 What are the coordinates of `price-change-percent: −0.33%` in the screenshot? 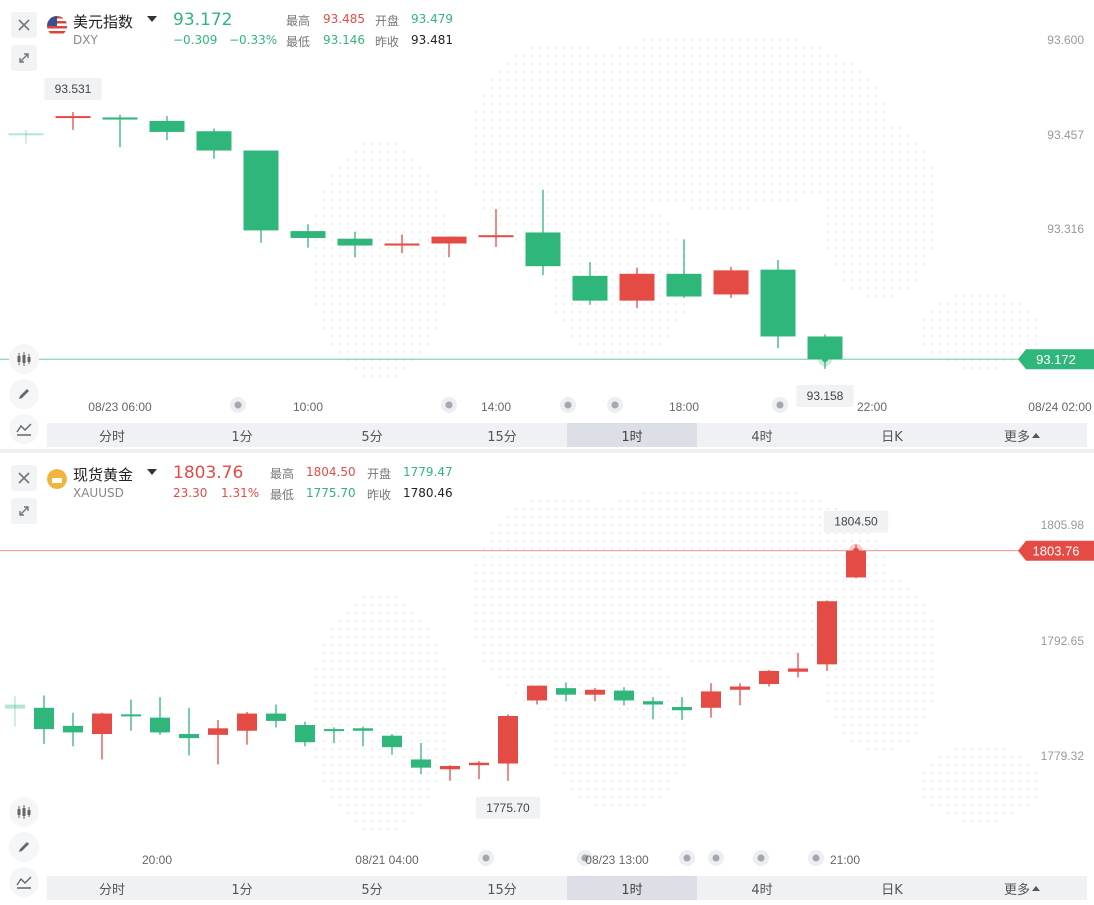 It's located at (253, 40).